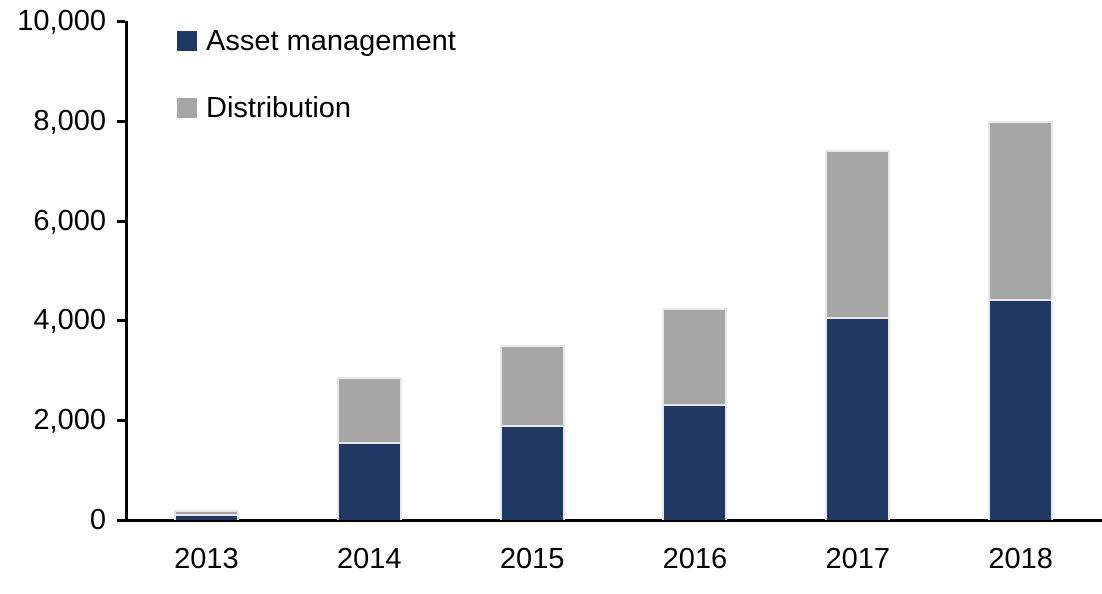  I want to click on x-tick-label-2013: 2013, so click(206, 559).